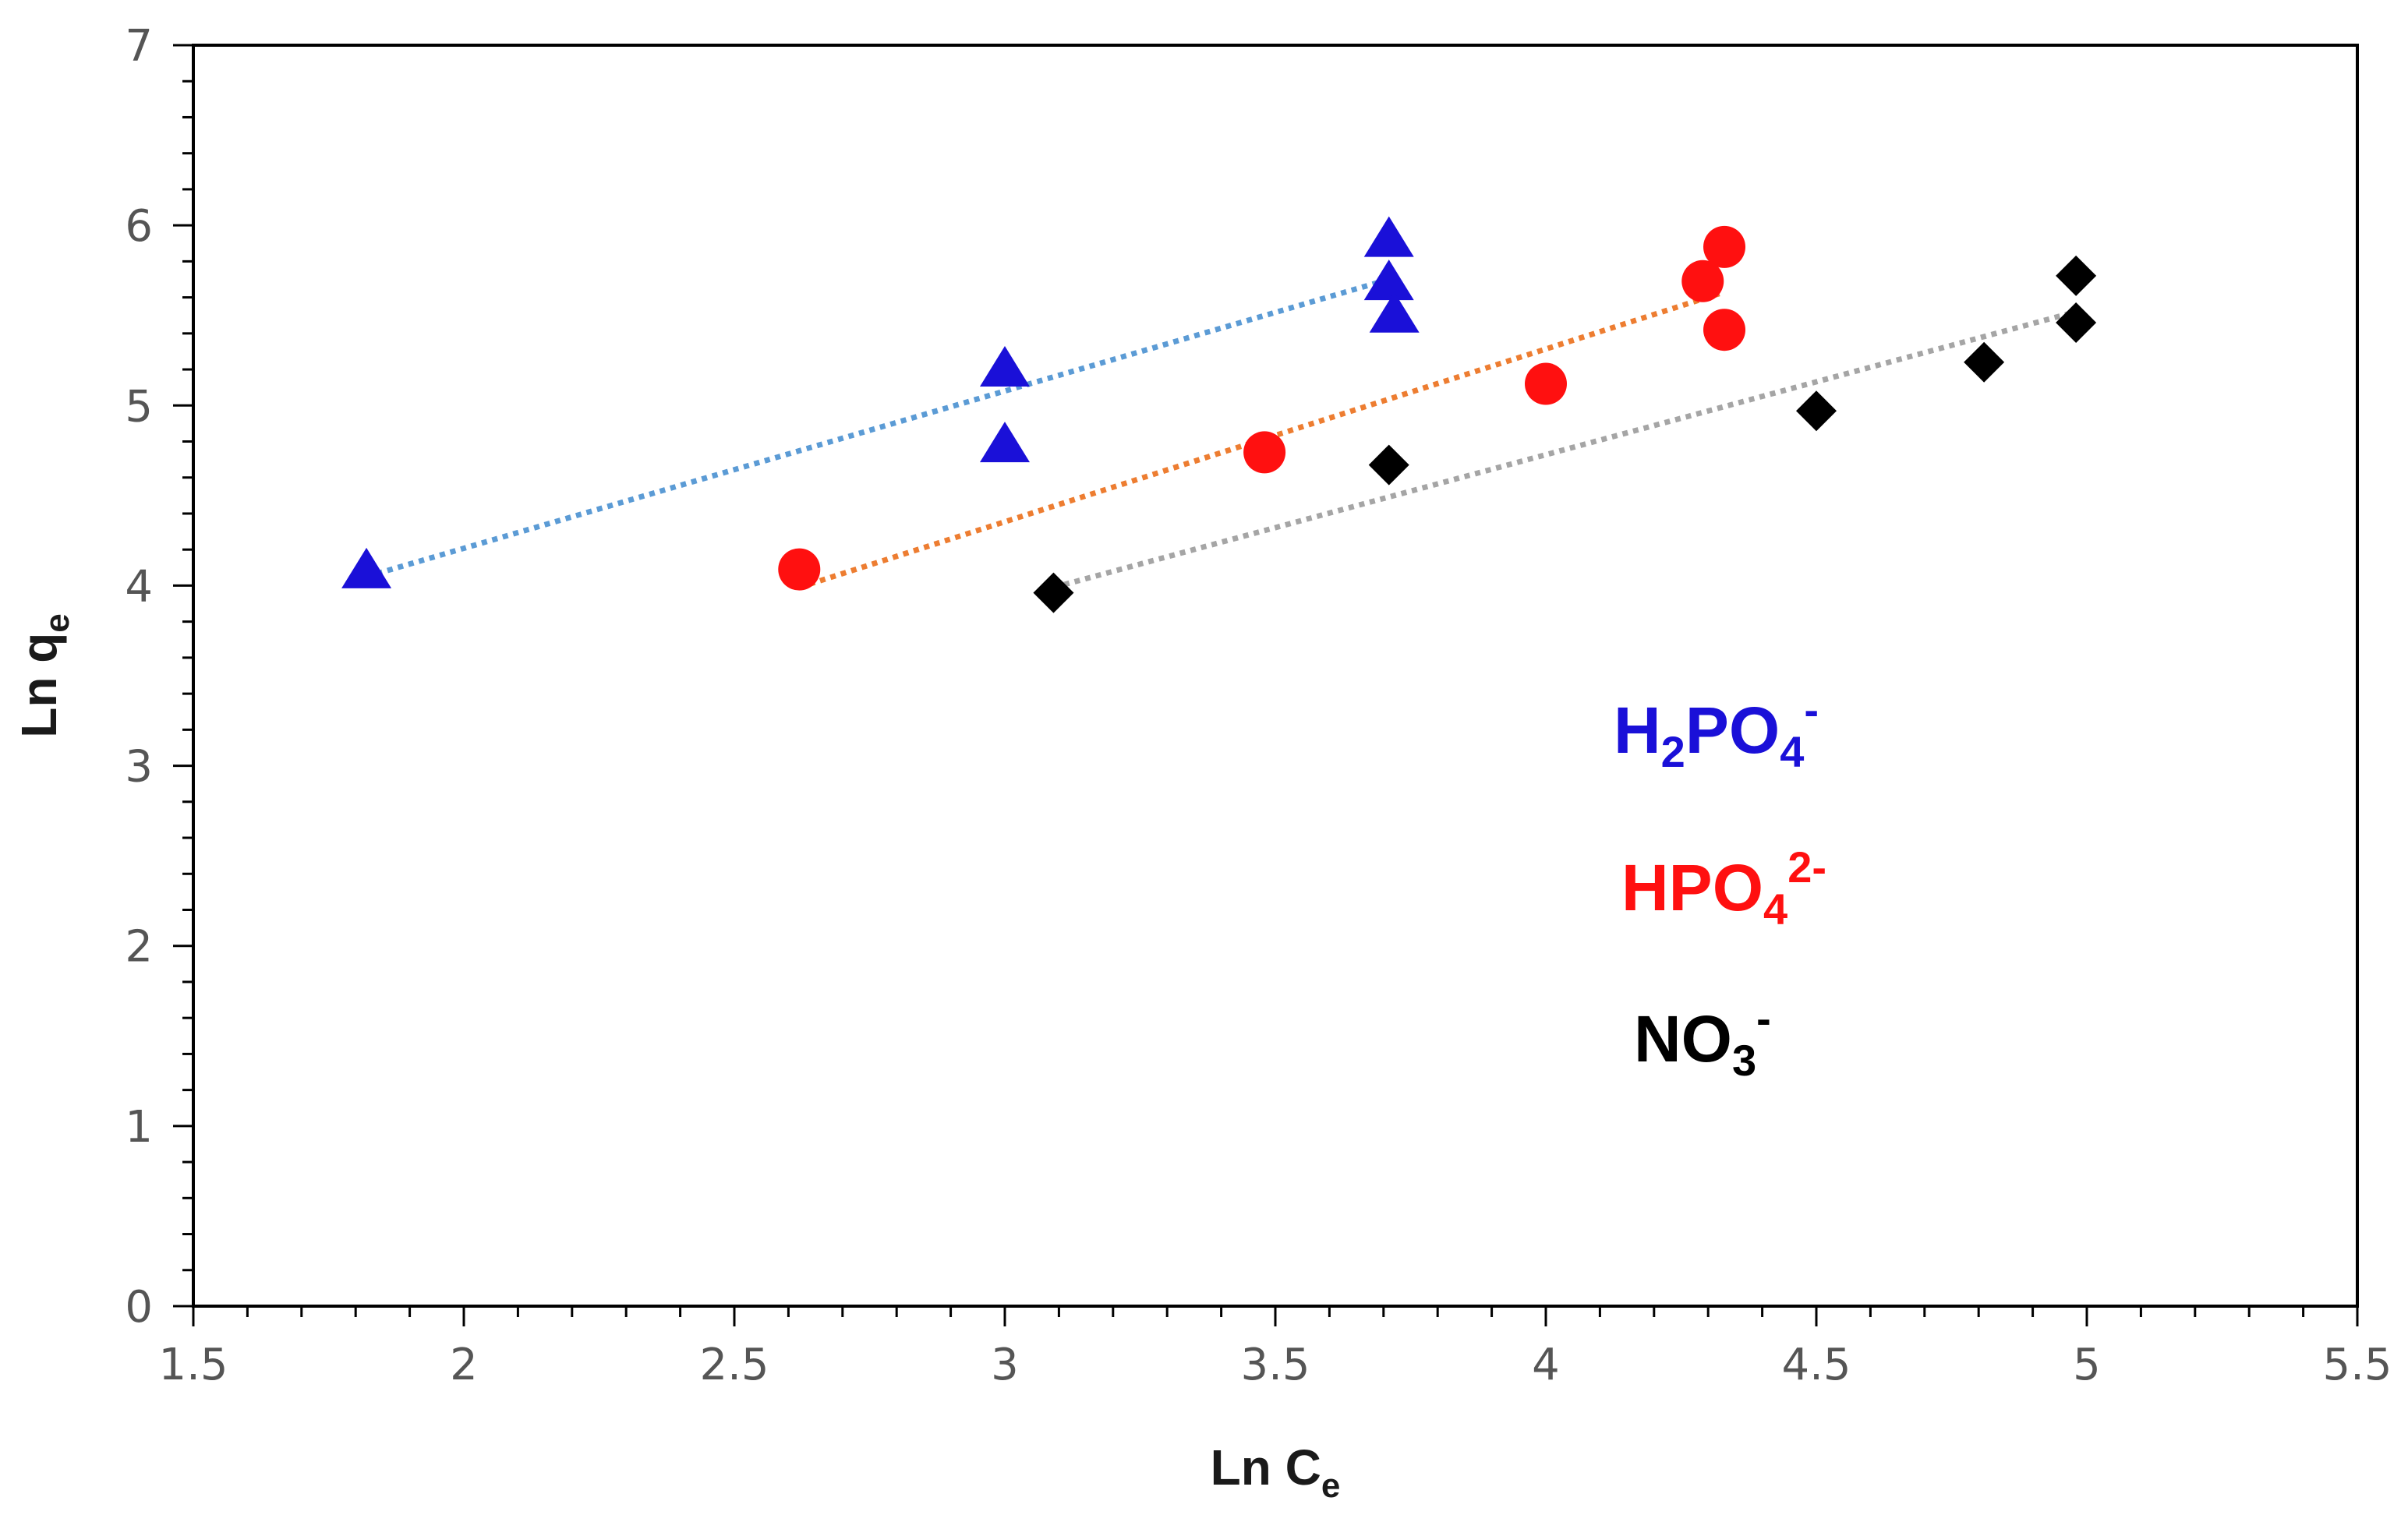 The height and width of the screenshot is (1515, 2408). Describe the element at coordinates (139, 948) in the screenshot. I see `y-tick-label: 2` at that location.